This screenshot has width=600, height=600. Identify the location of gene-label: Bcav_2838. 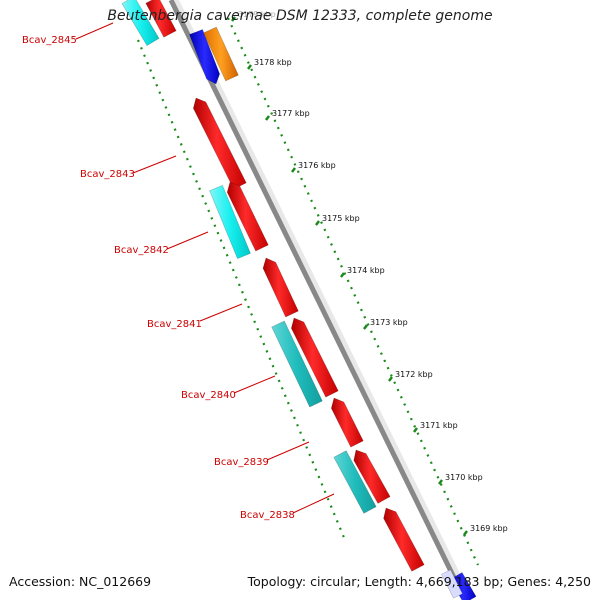
(267, 515).